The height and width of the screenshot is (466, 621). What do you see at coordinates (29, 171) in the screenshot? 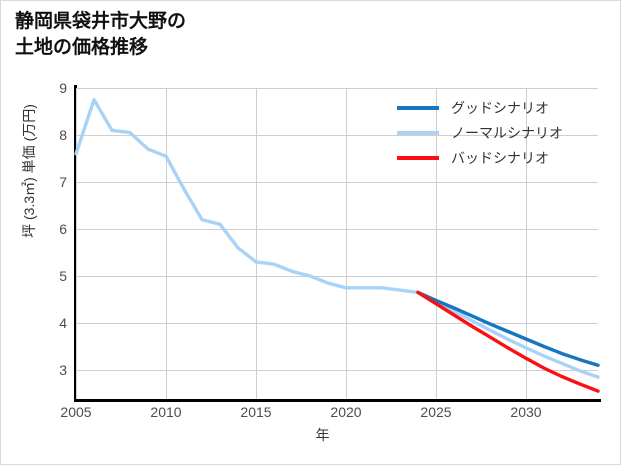
I see `y-axis-label: 坪 (3.3㎡) 単価 (万円)` at bounding box center [29, 171].